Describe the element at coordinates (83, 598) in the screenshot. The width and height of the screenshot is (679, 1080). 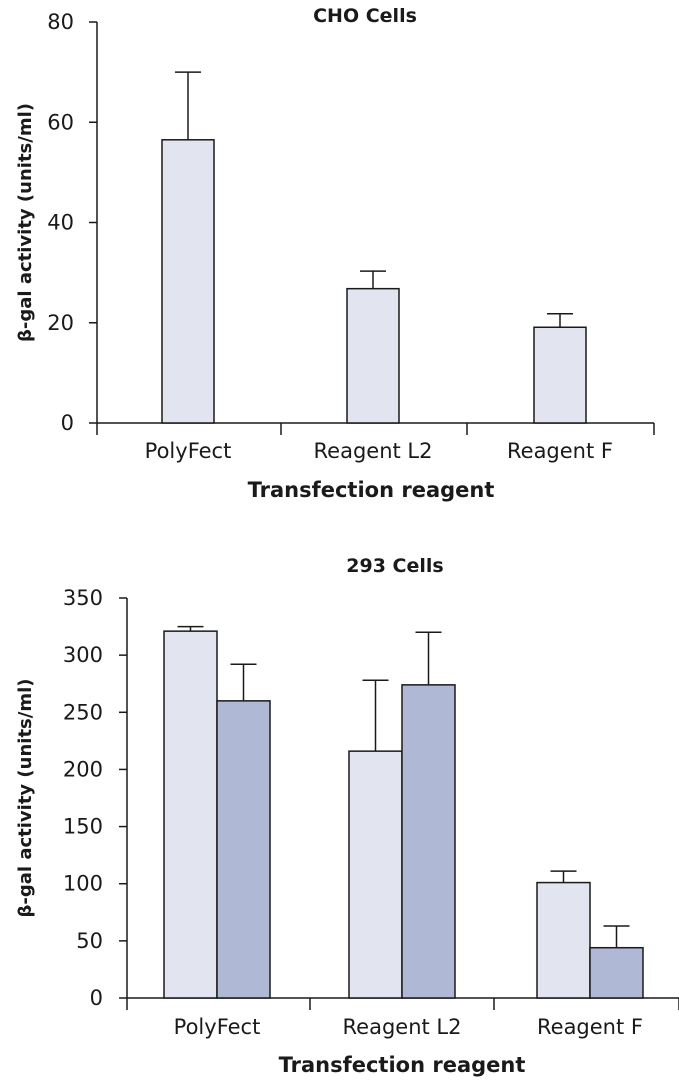
I see `y-tick-label: 350` at that location.